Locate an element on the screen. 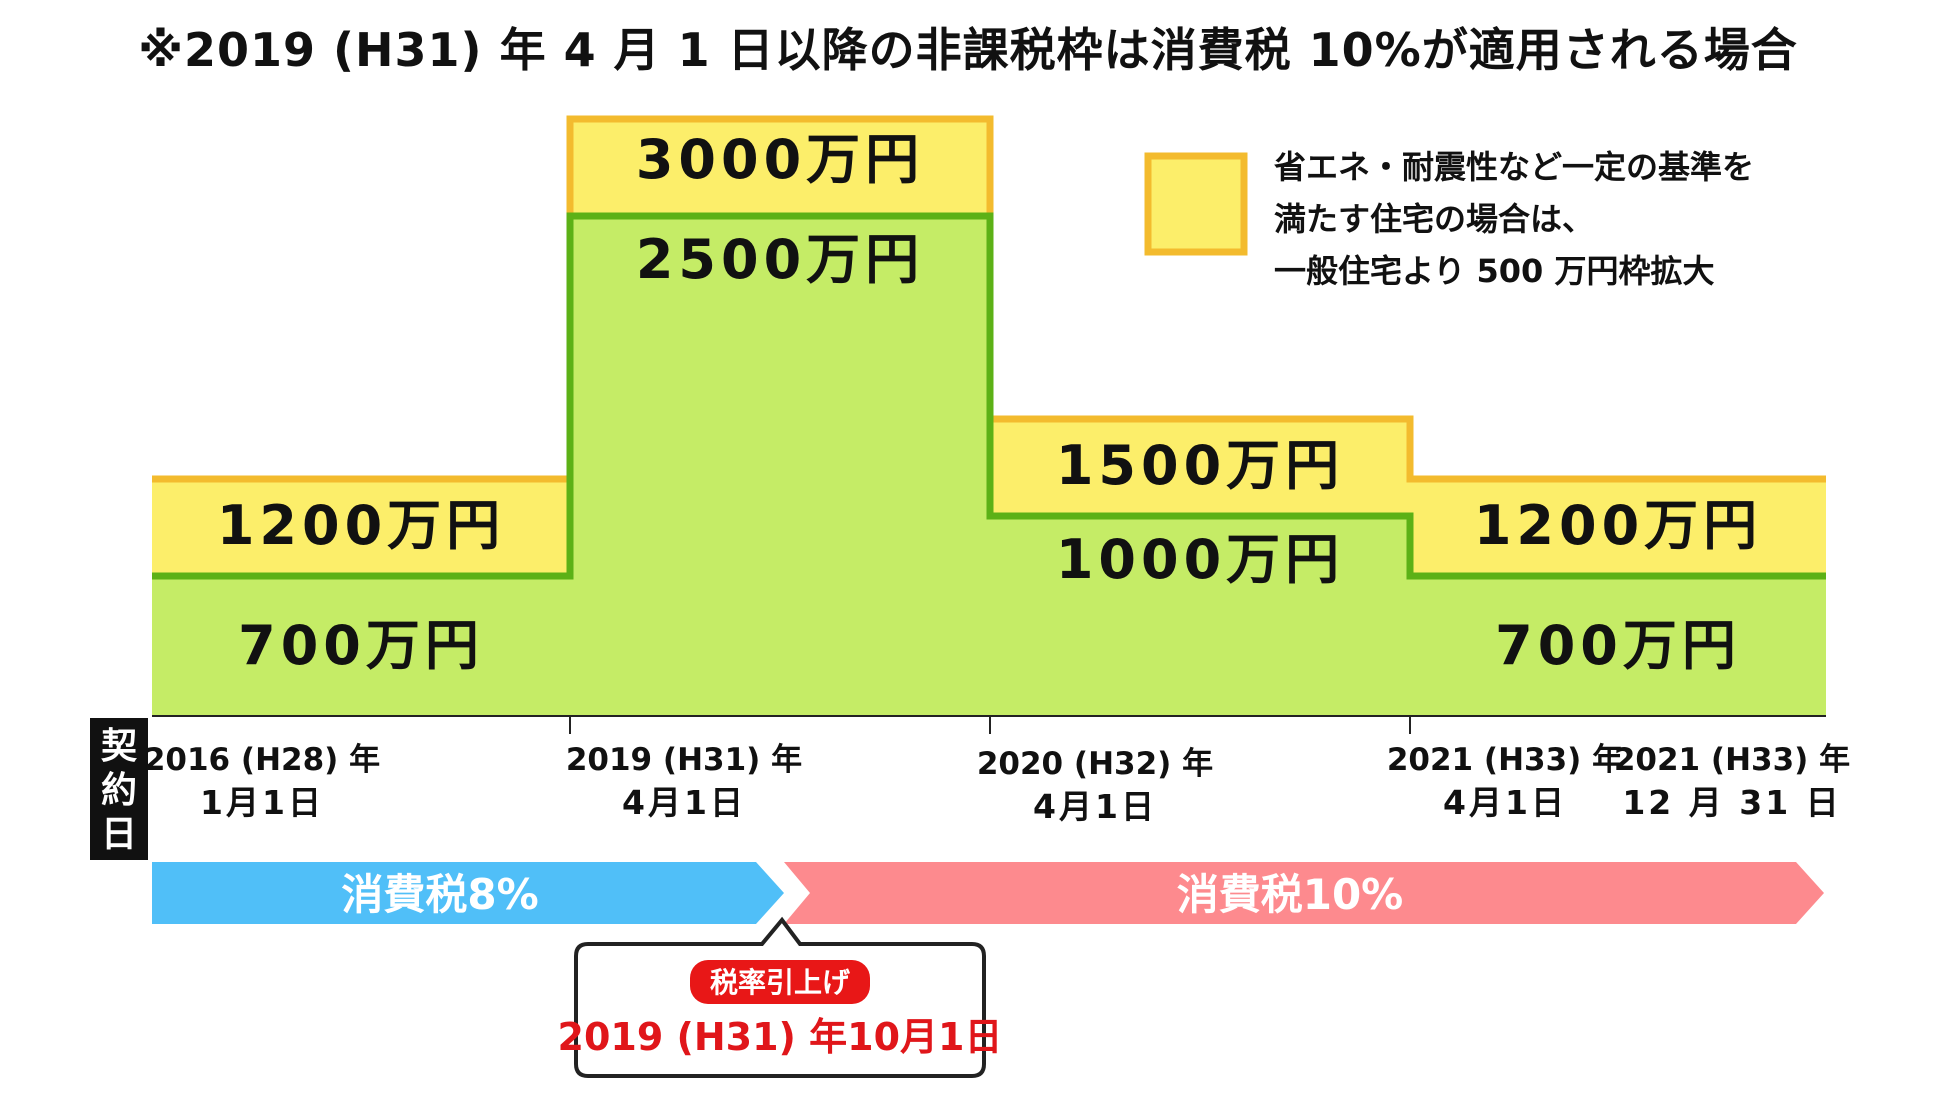  axis-label-char: 日 is located at coordinates (119, 834).